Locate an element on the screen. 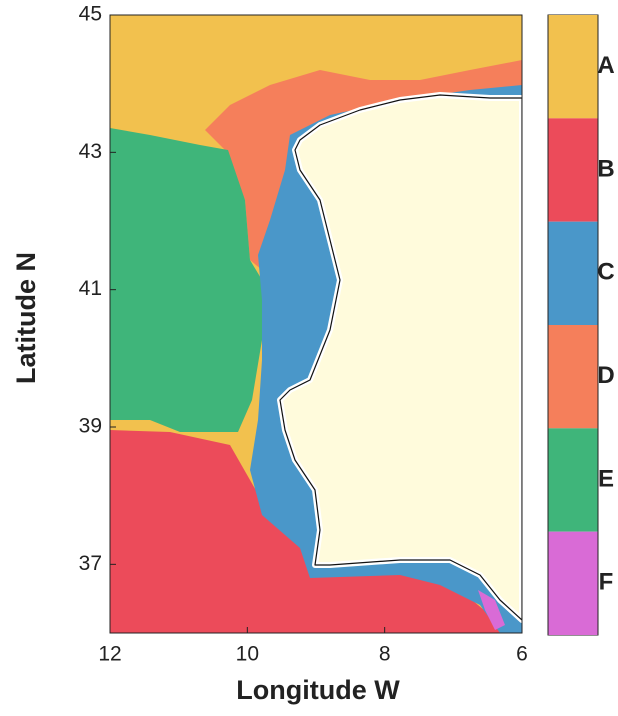  legend-label: E is located at coordinates (606, 478).